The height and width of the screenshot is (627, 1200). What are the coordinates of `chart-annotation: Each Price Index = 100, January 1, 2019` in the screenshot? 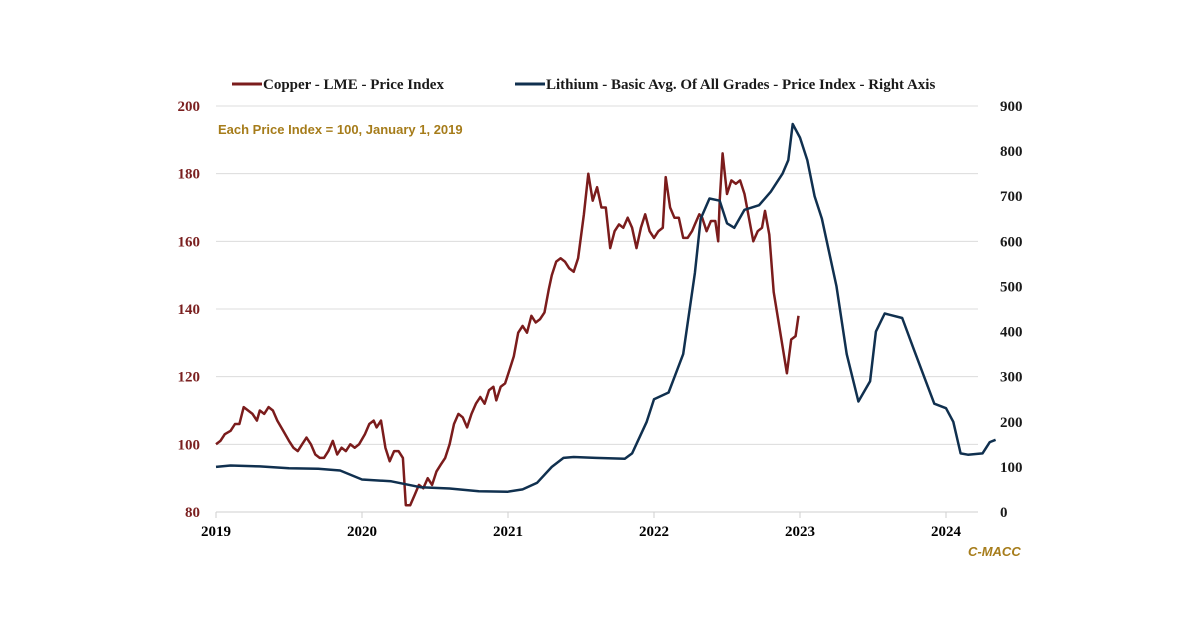 It's located at (340, 129).